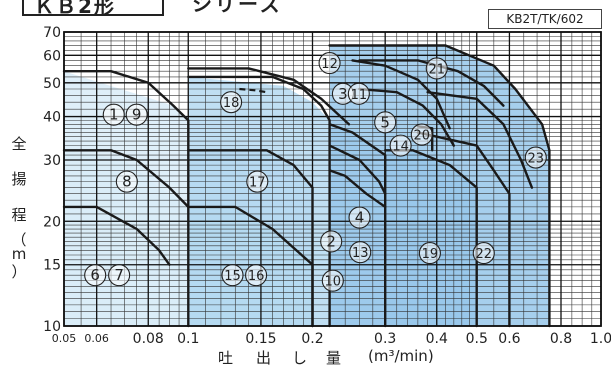 The width and height of the screenshot is (611, 372). I want to click on model-marker: 5, so click(385, 122).